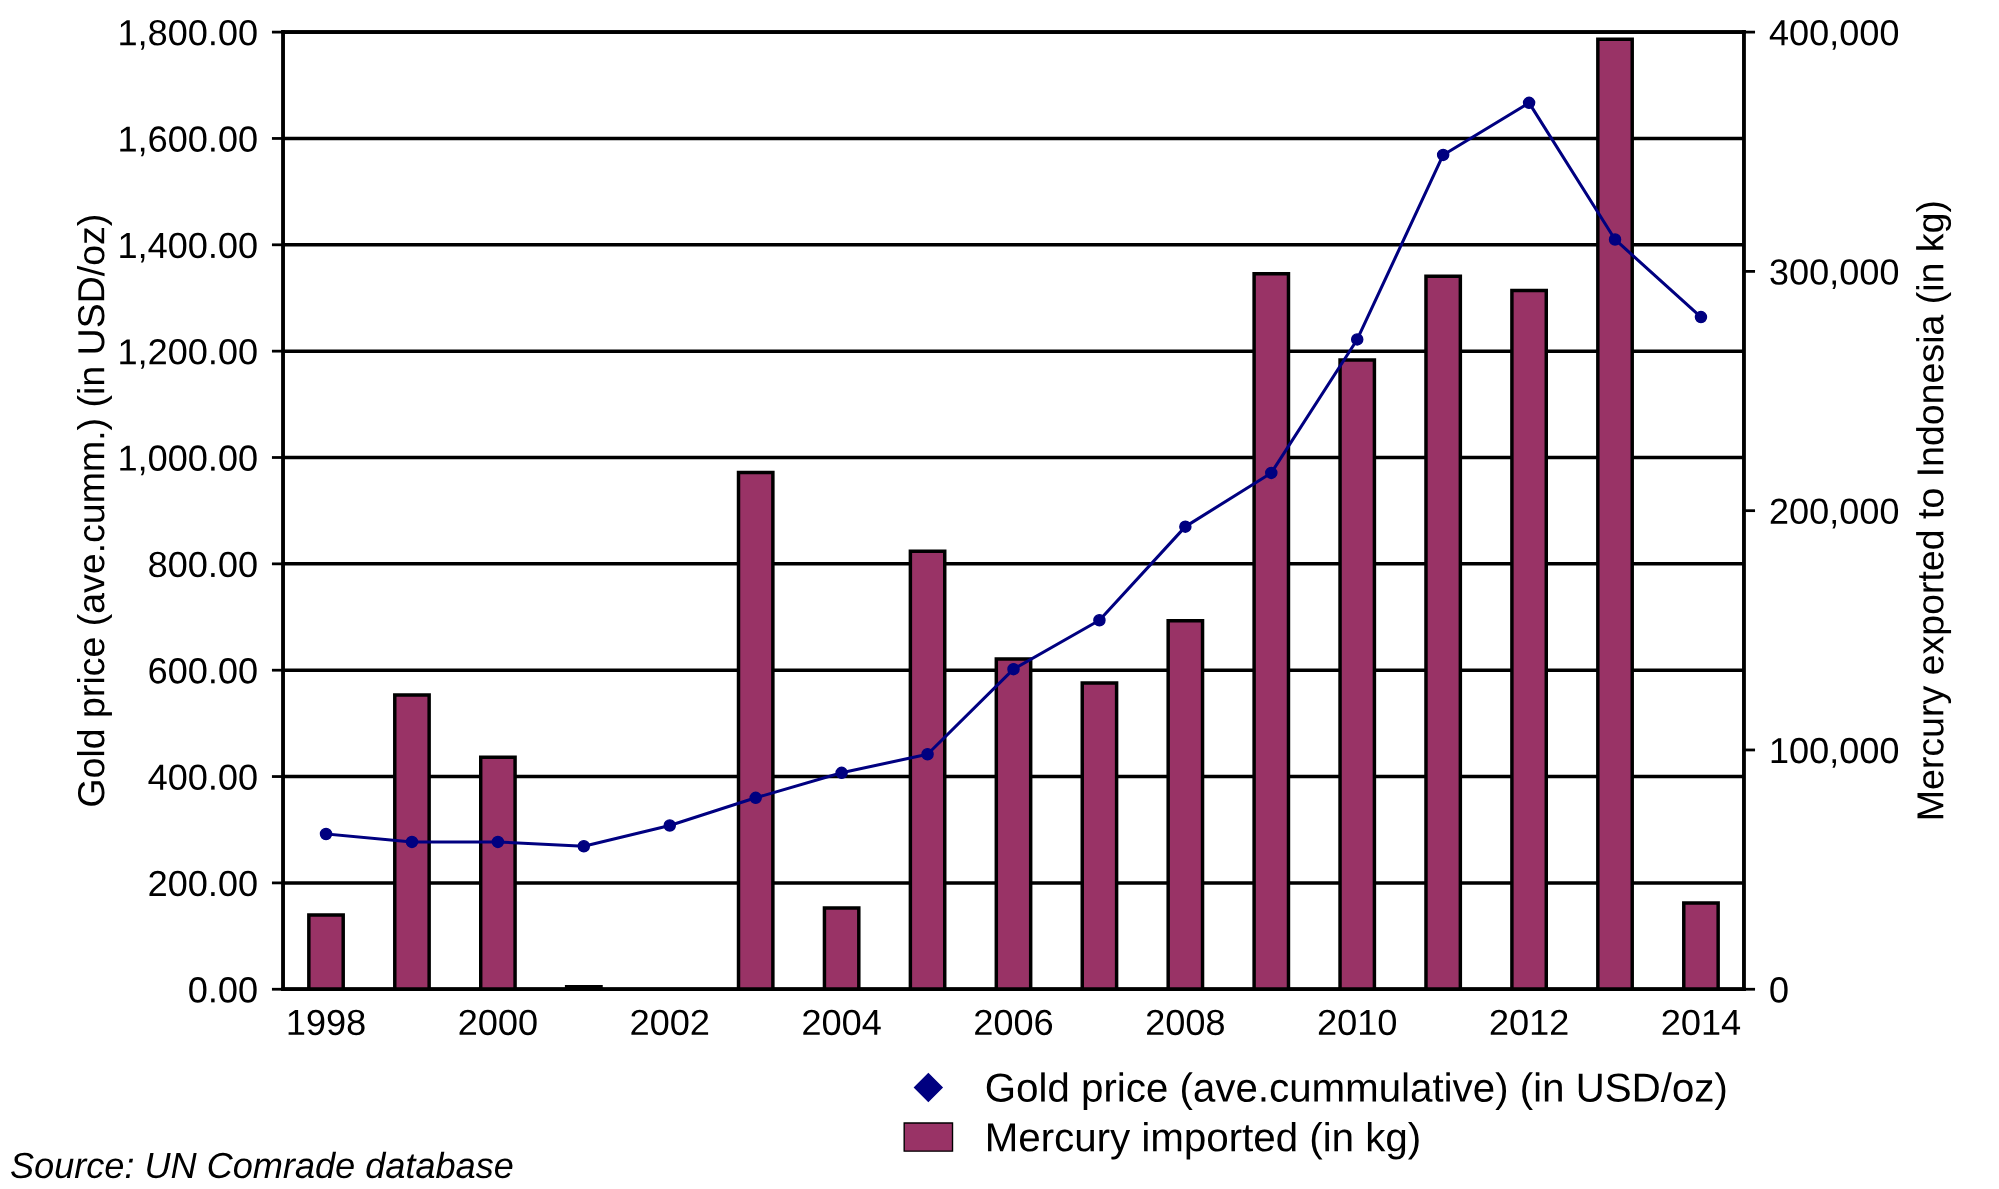  I want to click on x-tick-label: 2012, so click(1529, 1022).